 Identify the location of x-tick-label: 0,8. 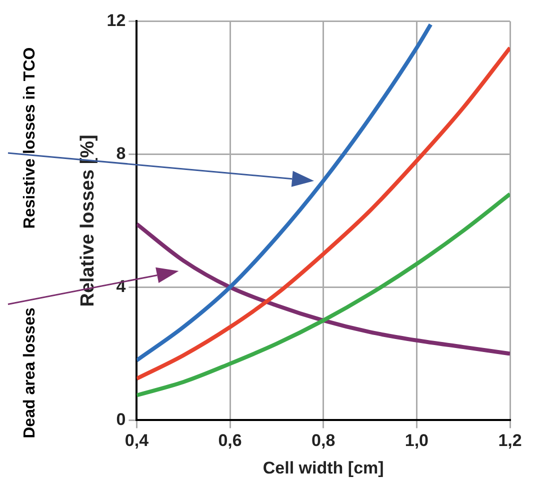
(324, 440).